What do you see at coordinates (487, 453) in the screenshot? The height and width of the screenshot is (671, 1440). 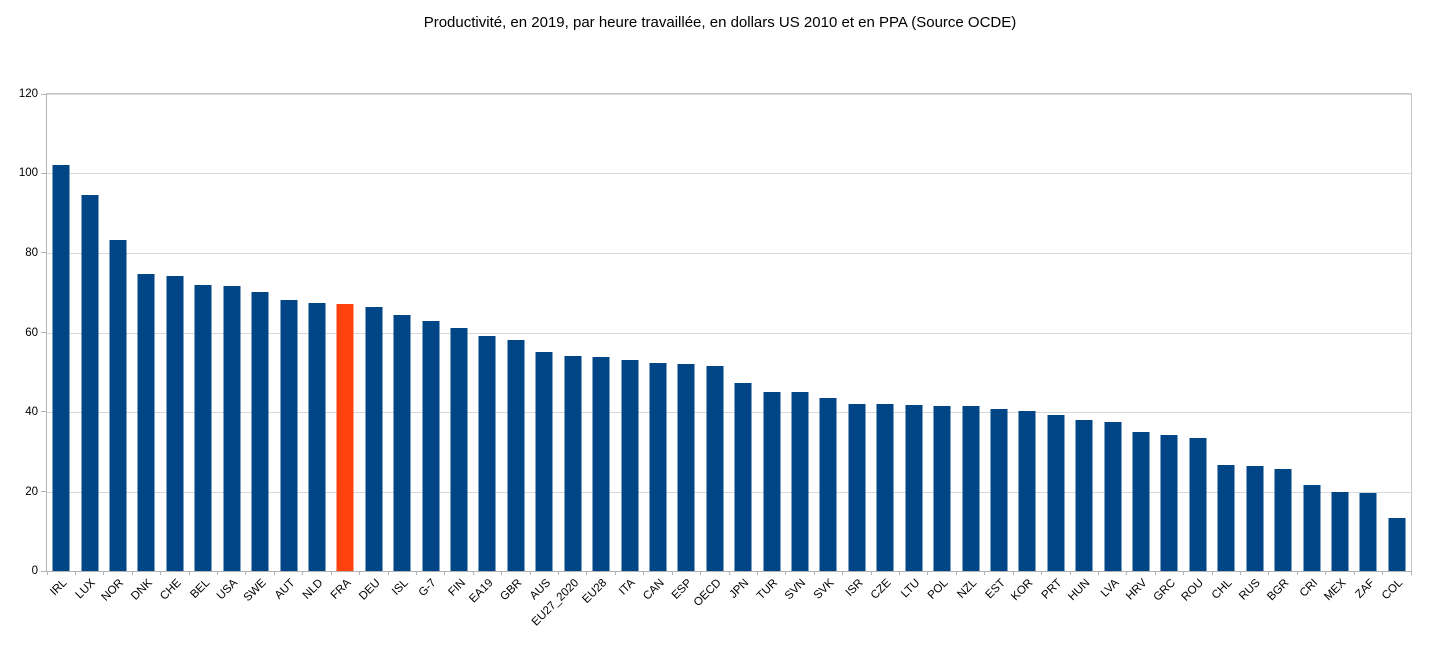 I see `bar-EA19` at bounding box center [487, 453].